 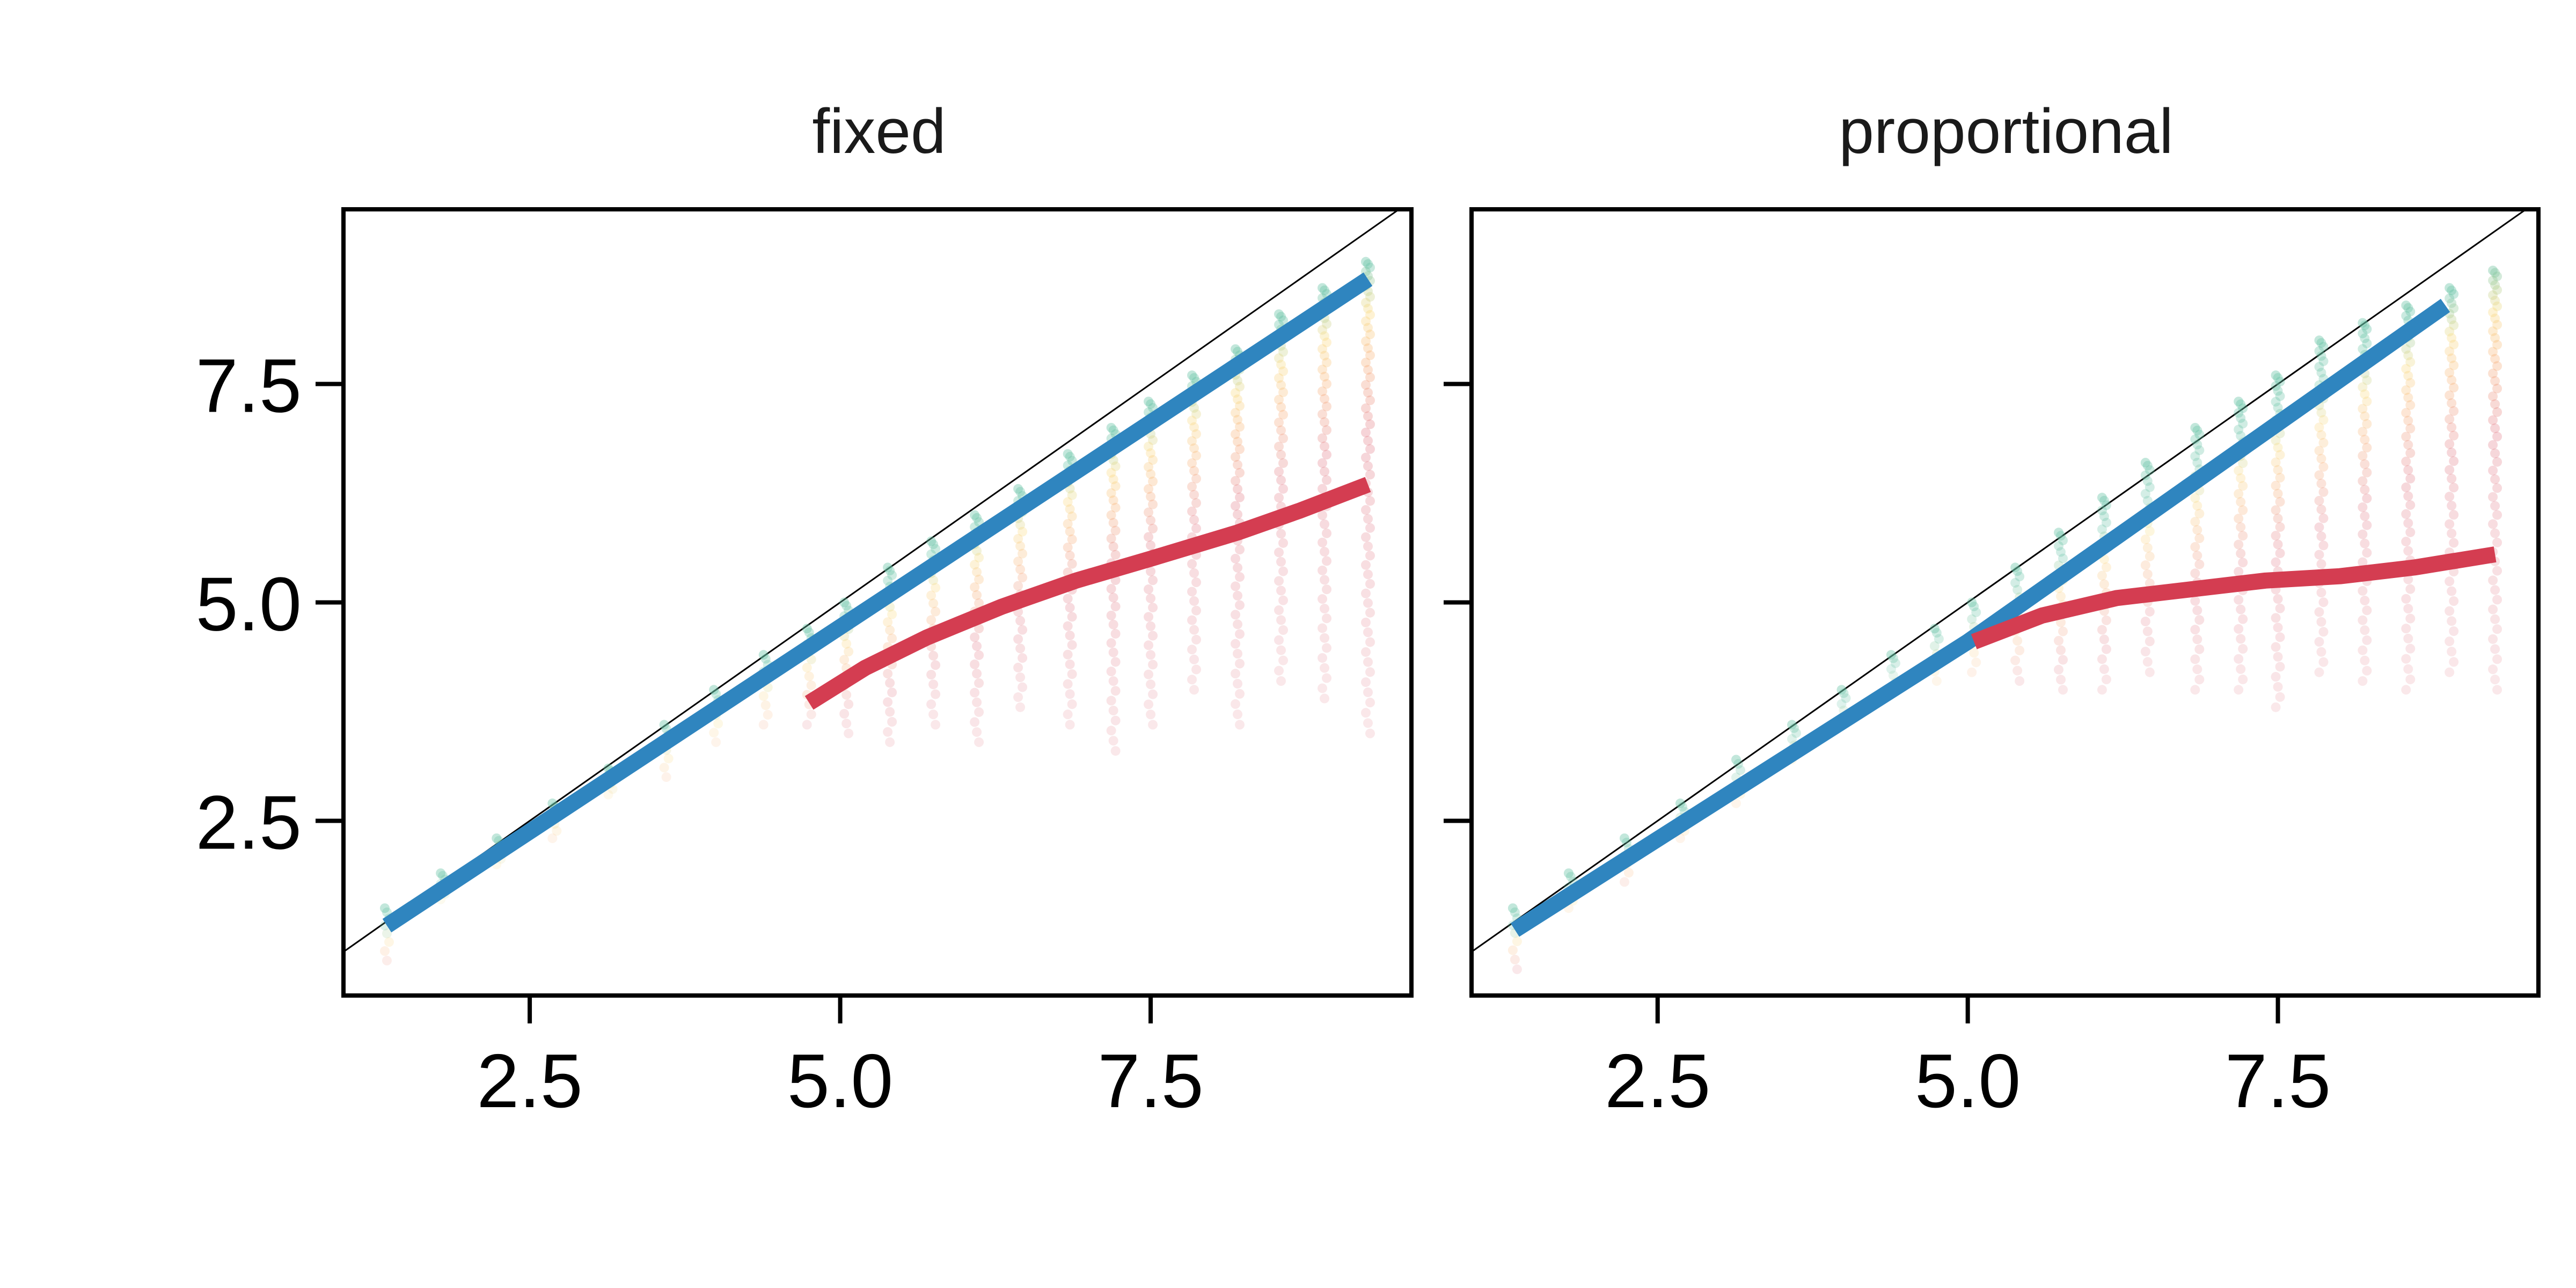 What do you see at coordinates (249, 822) in the screenshot?
I see `y-tick-label: 2.5` at bounding box center [249, 822].